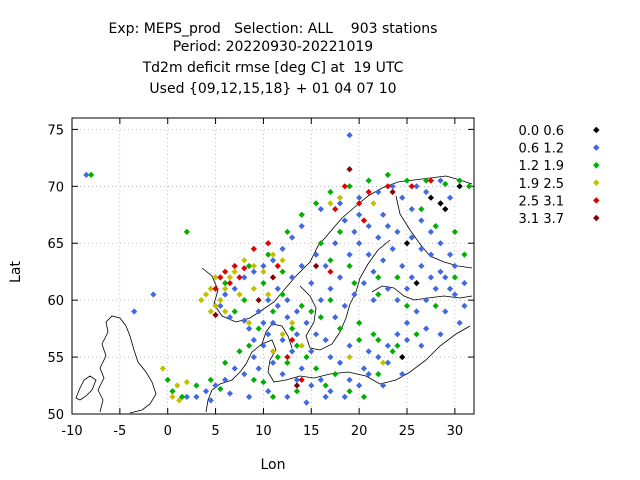  What do you see at coordinates (16, 272) in the screenshot?
I see `y-axis-label: Lat` at bounding box center [16, 272].